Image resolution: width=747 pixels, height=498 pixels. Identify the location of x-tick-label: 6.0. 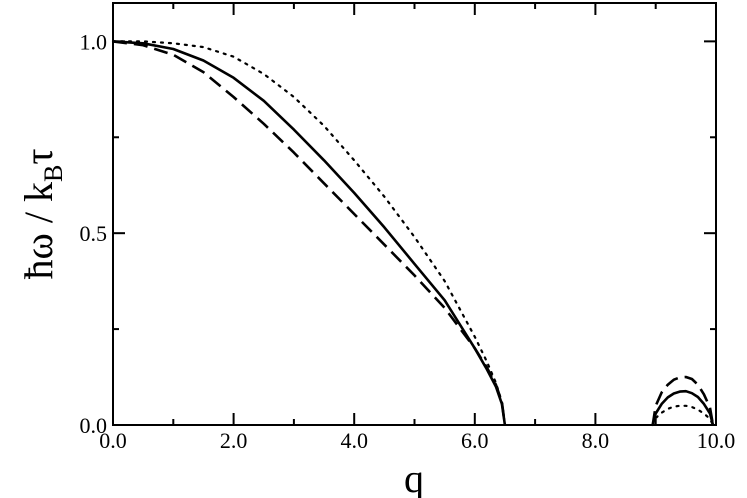
(475, 440).